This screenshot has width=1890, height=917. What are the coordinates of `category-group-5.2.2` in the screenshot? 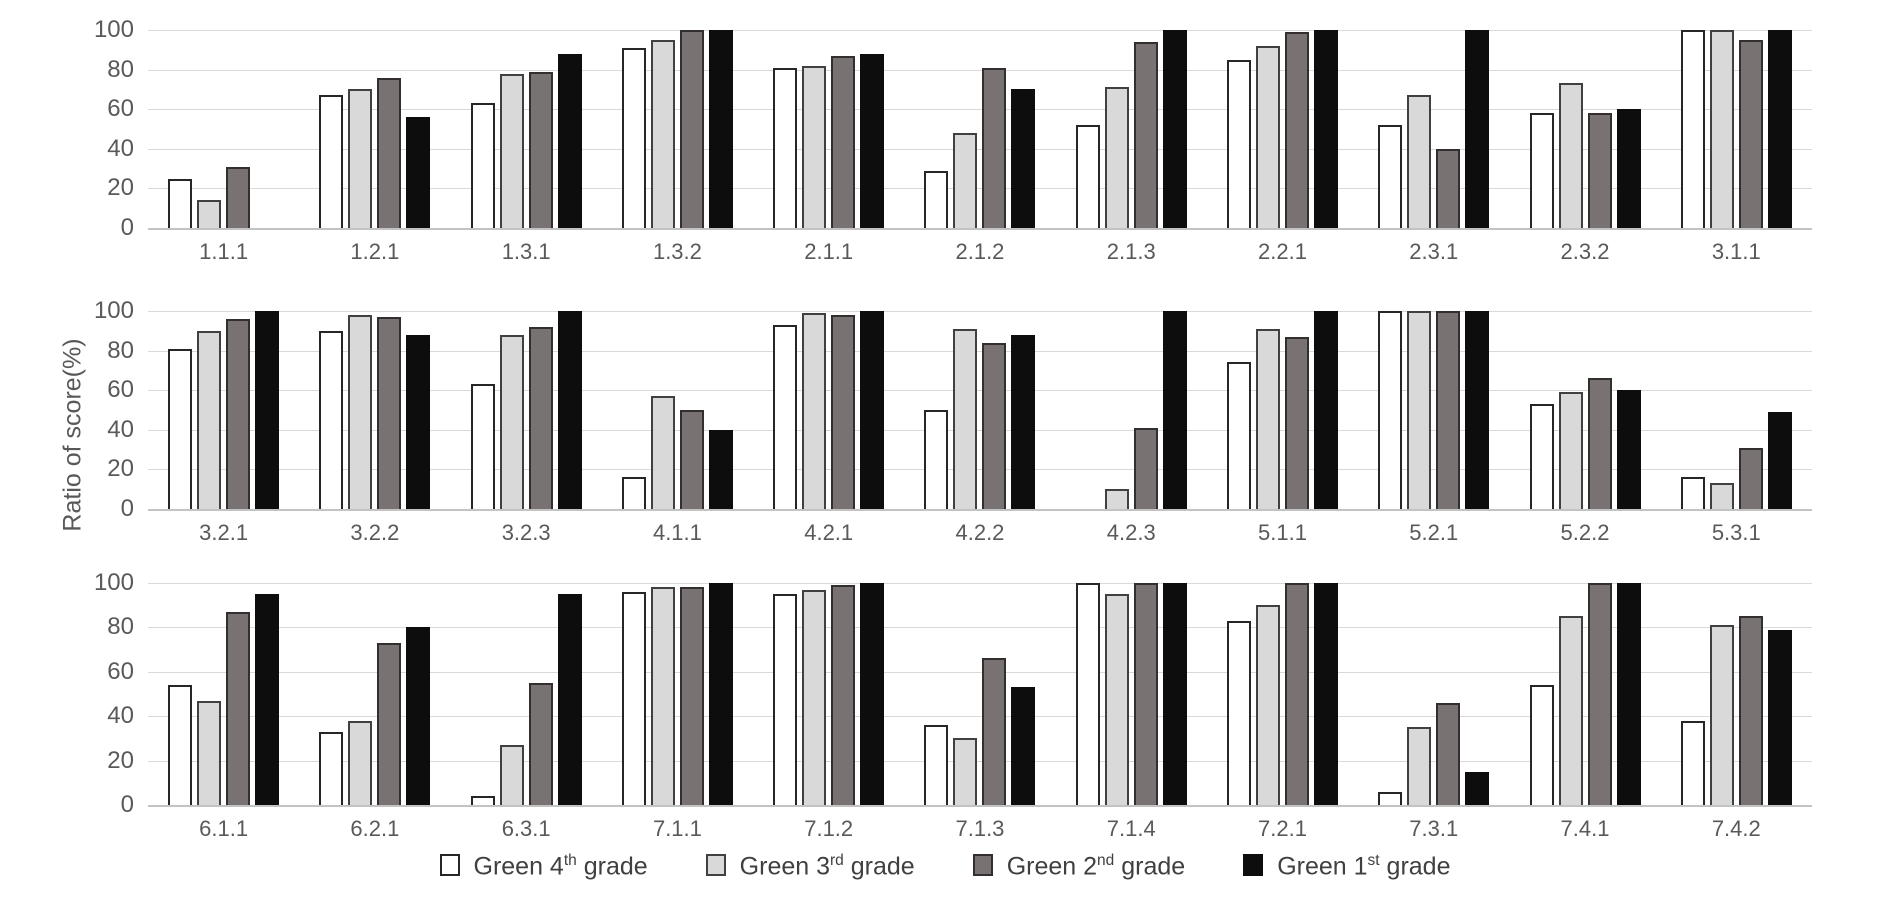 It's located at (1584, 411).